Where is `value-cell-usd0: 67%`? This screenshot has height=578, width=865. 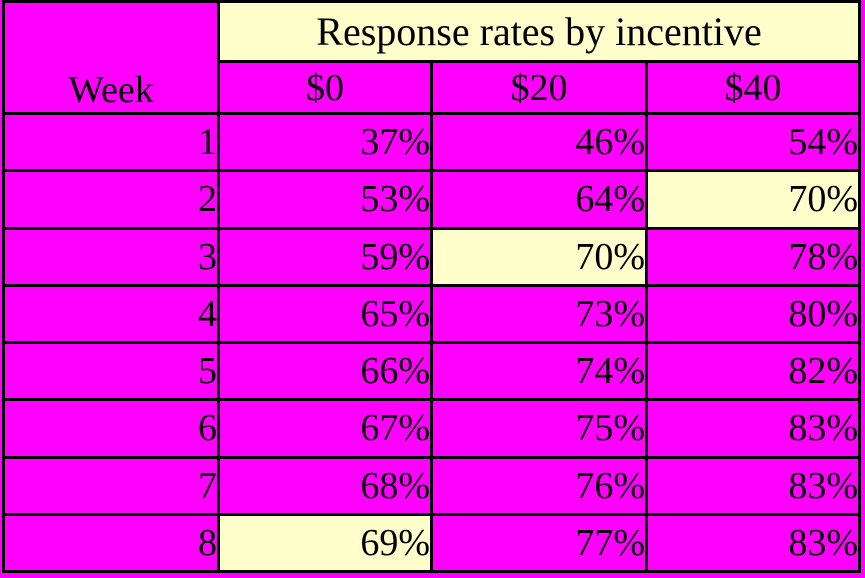
value-cell-usd0: 67% is located at coordinates (325, 428).